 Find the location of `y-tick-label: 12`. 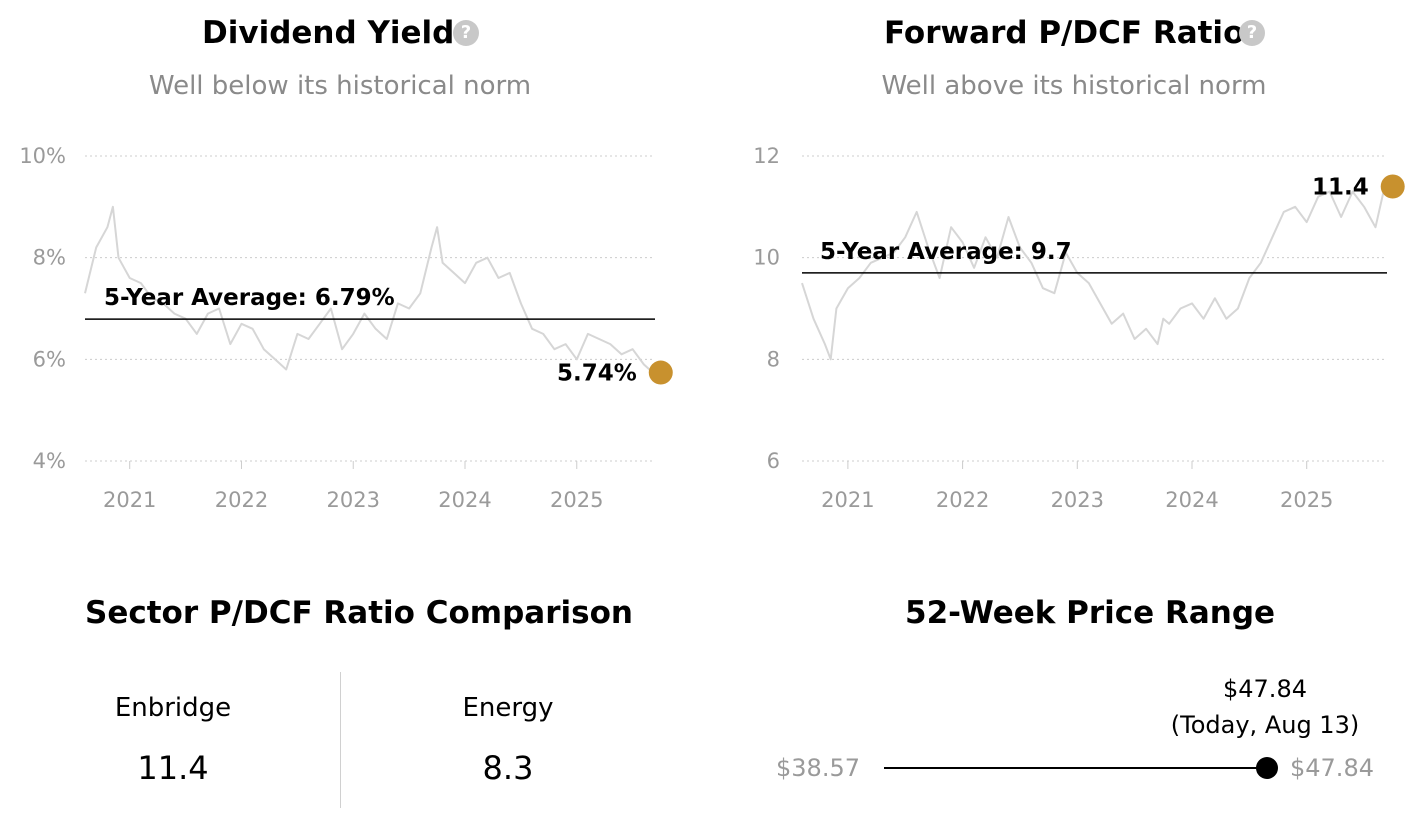

y-tick-label: 12 is located at coordinates (766, 156).